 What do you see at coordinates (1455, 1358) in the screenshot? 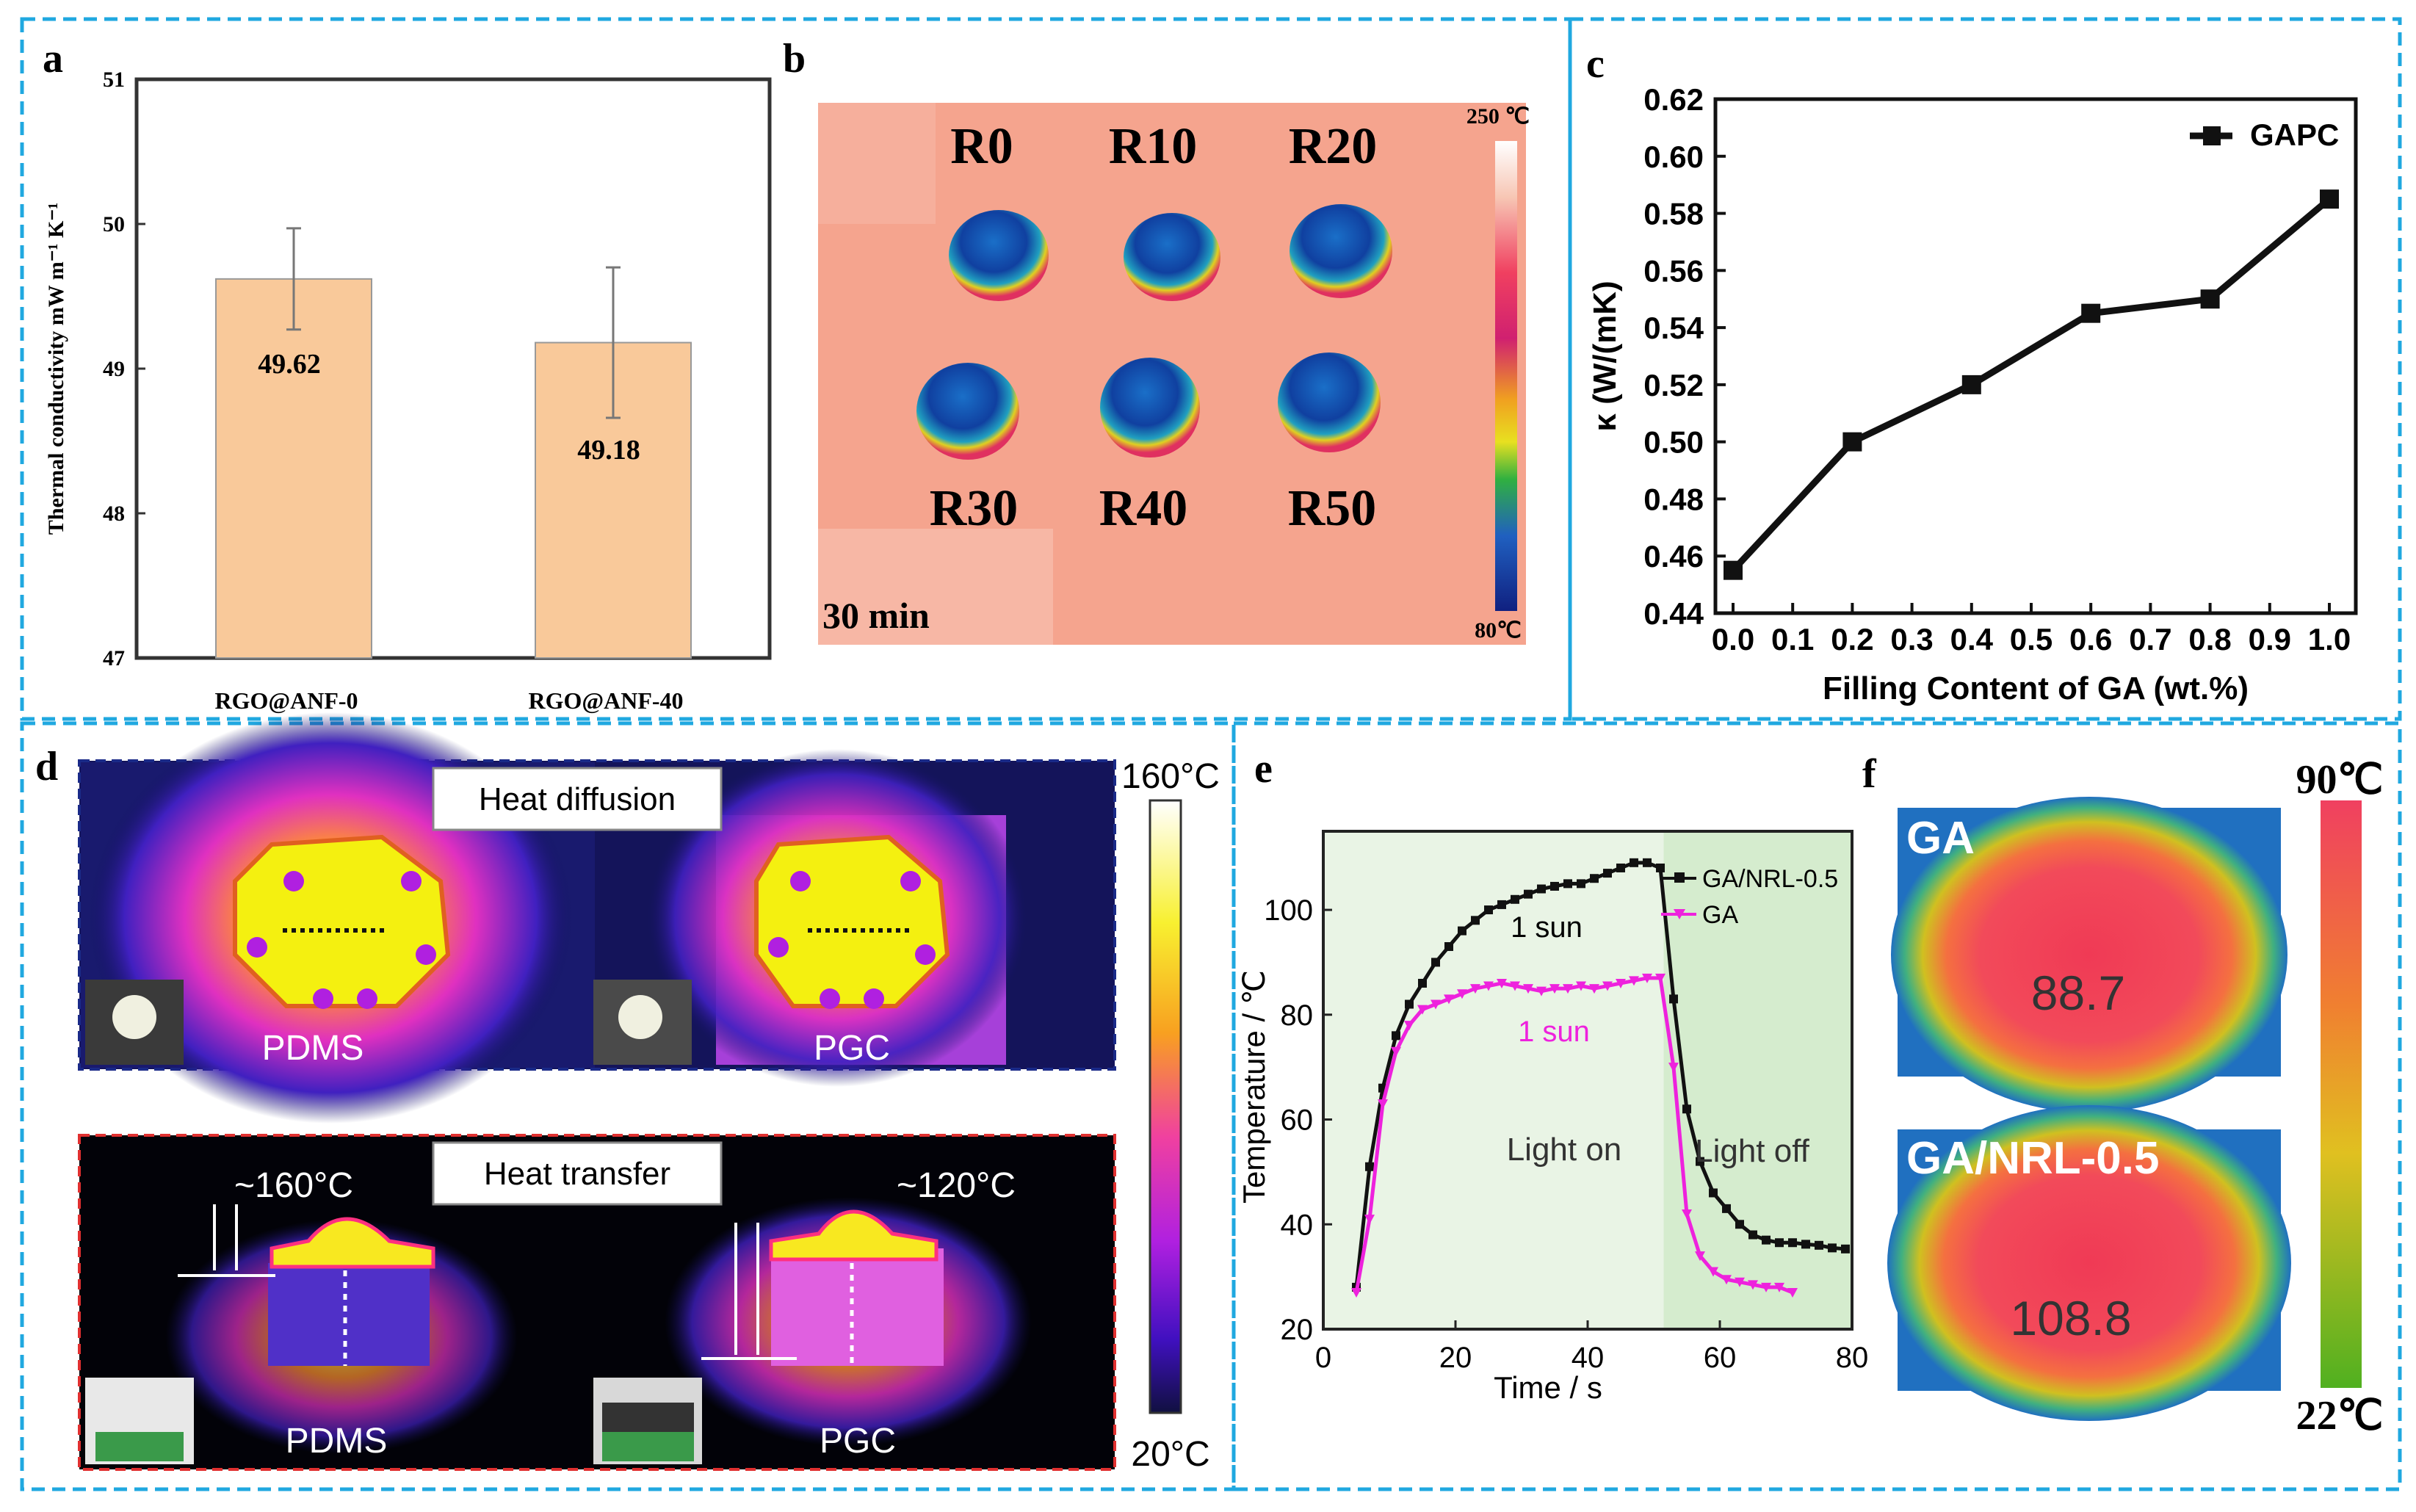
I see `x-tick-label-e: 20` at bounding box center [1455, 1358].